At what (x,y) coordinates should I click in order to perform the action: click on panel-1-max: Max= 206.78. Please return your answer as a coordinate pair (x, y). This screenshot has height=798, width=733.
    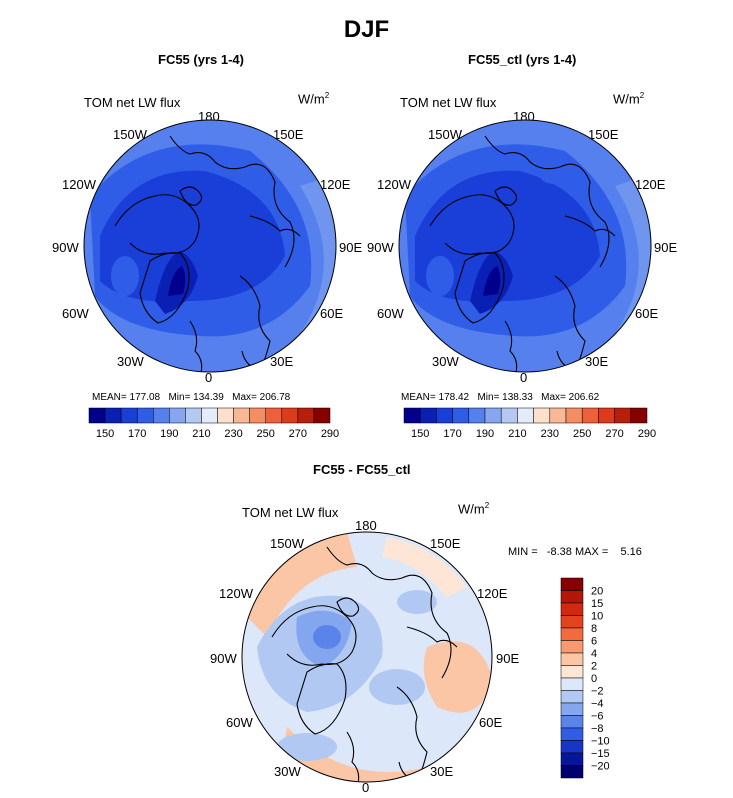
    Looking at the image, I should click on (261, 397).